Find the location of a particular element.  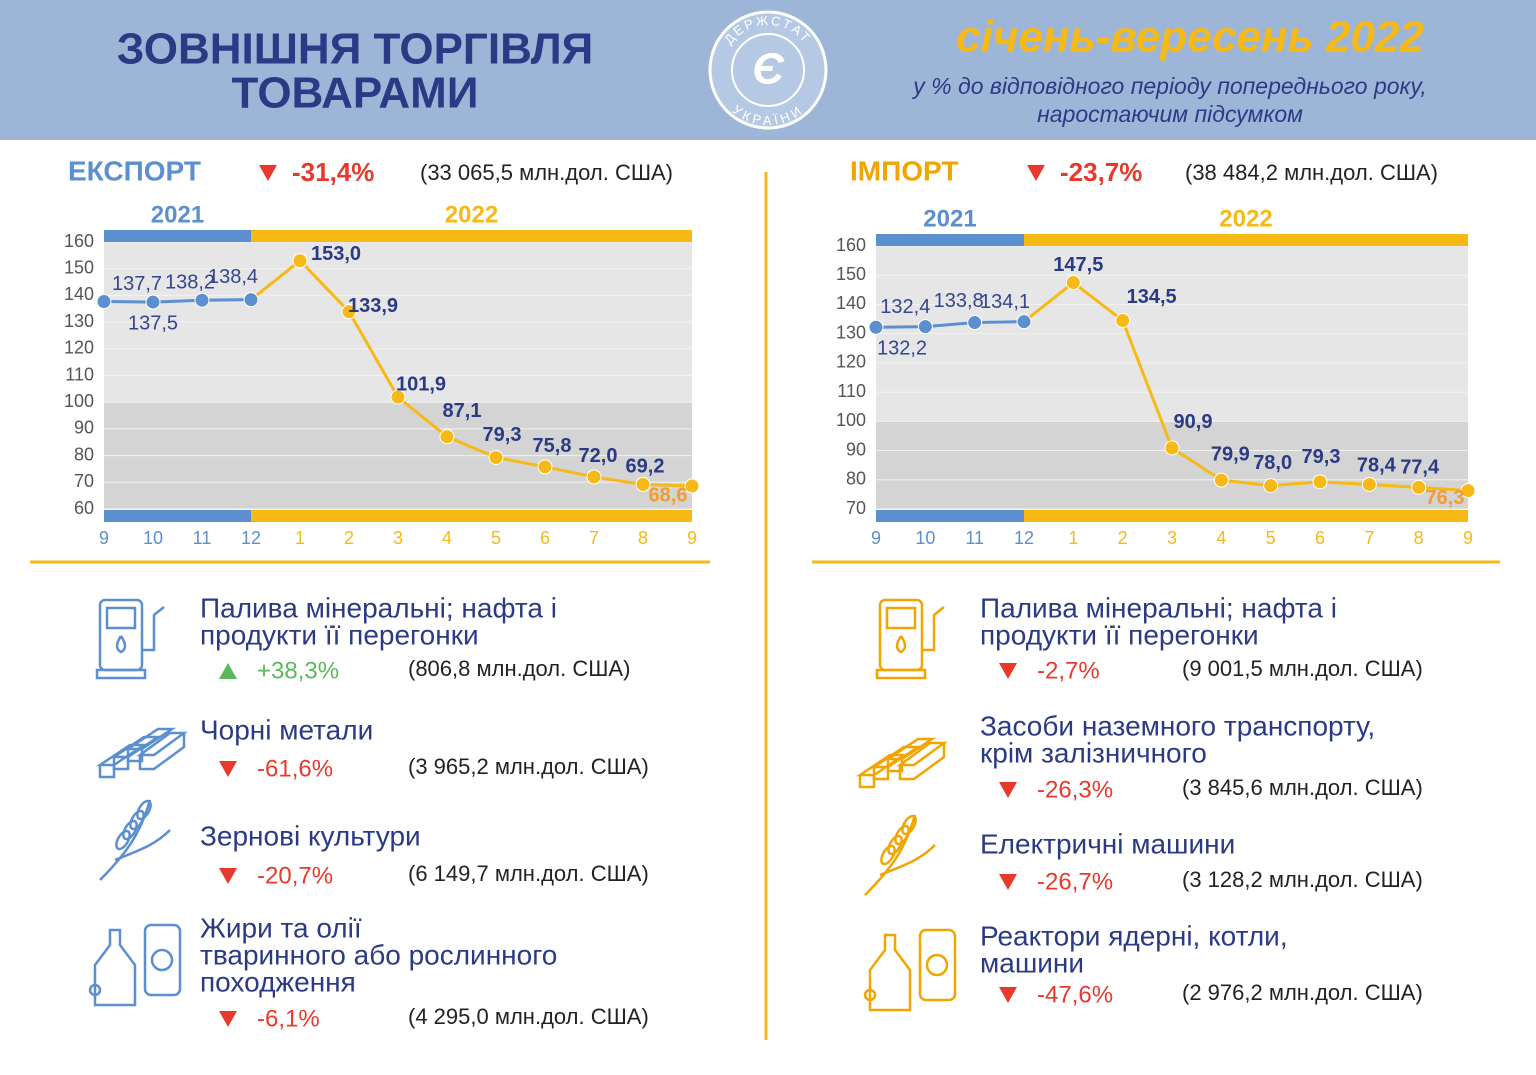

x-tick-label: 11 is located at coordinates (202, 538).